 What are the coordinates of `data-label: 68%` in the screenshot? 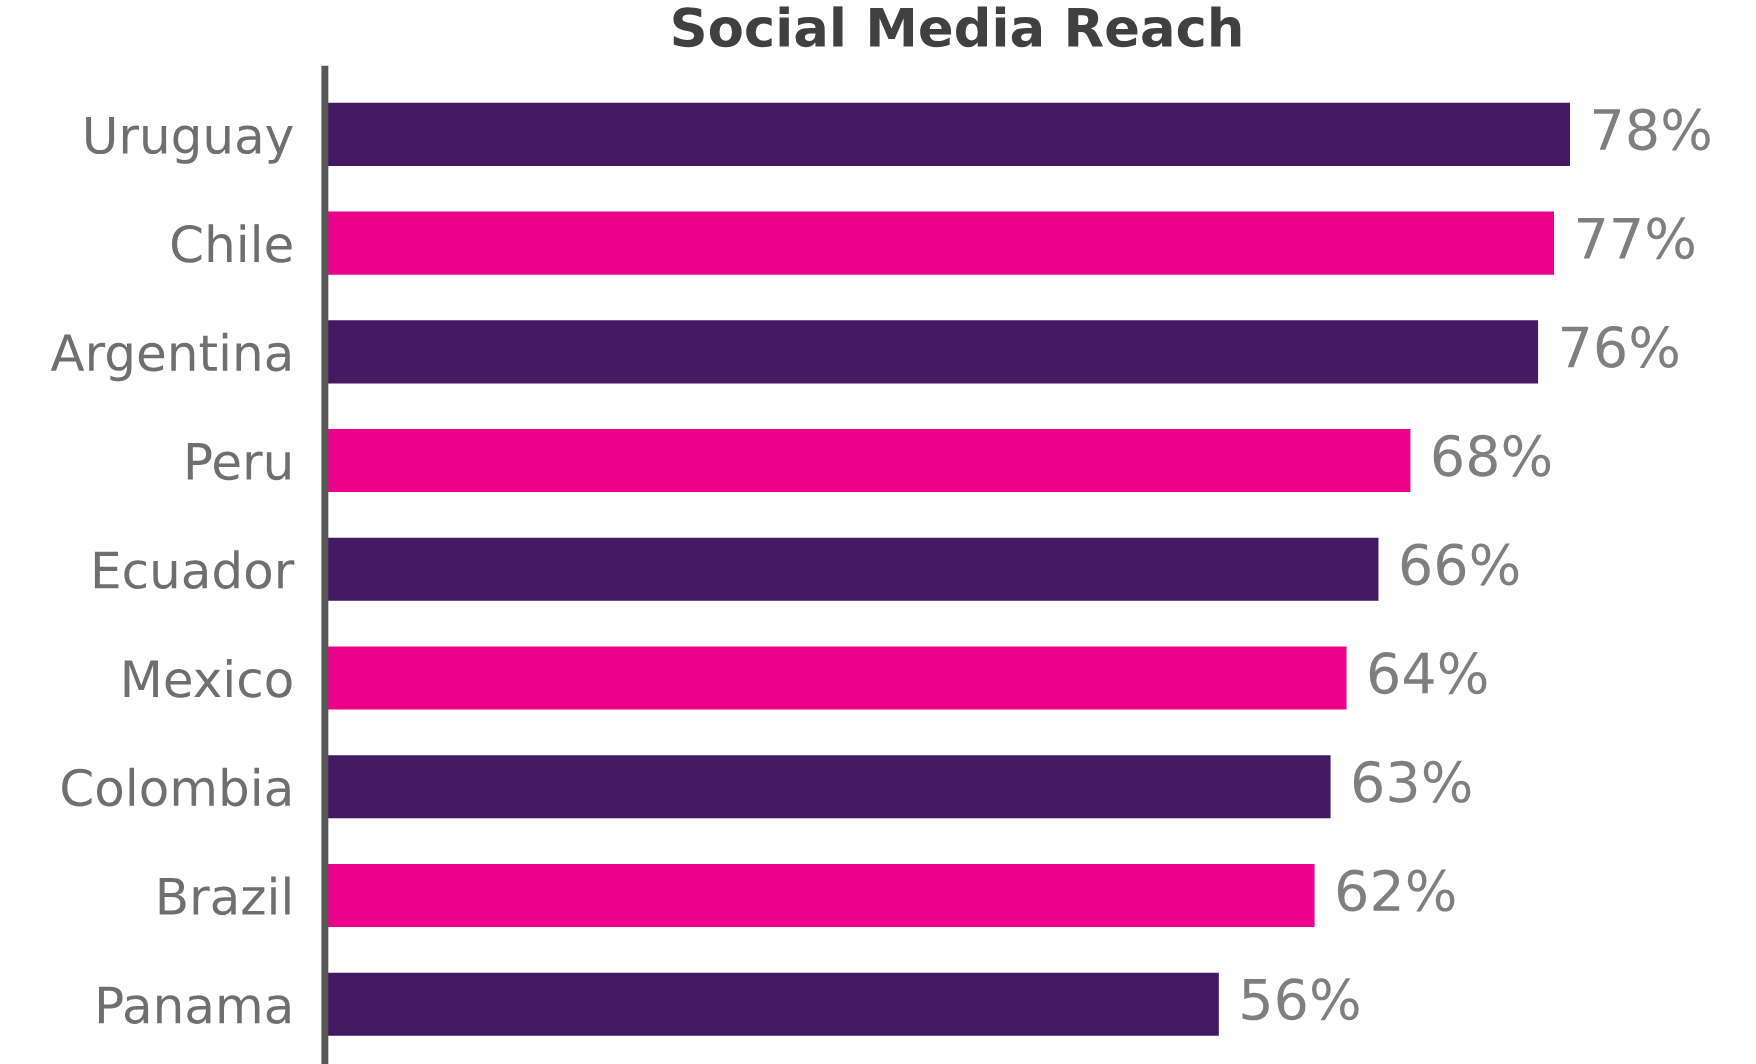 It's located at (1492, 455).